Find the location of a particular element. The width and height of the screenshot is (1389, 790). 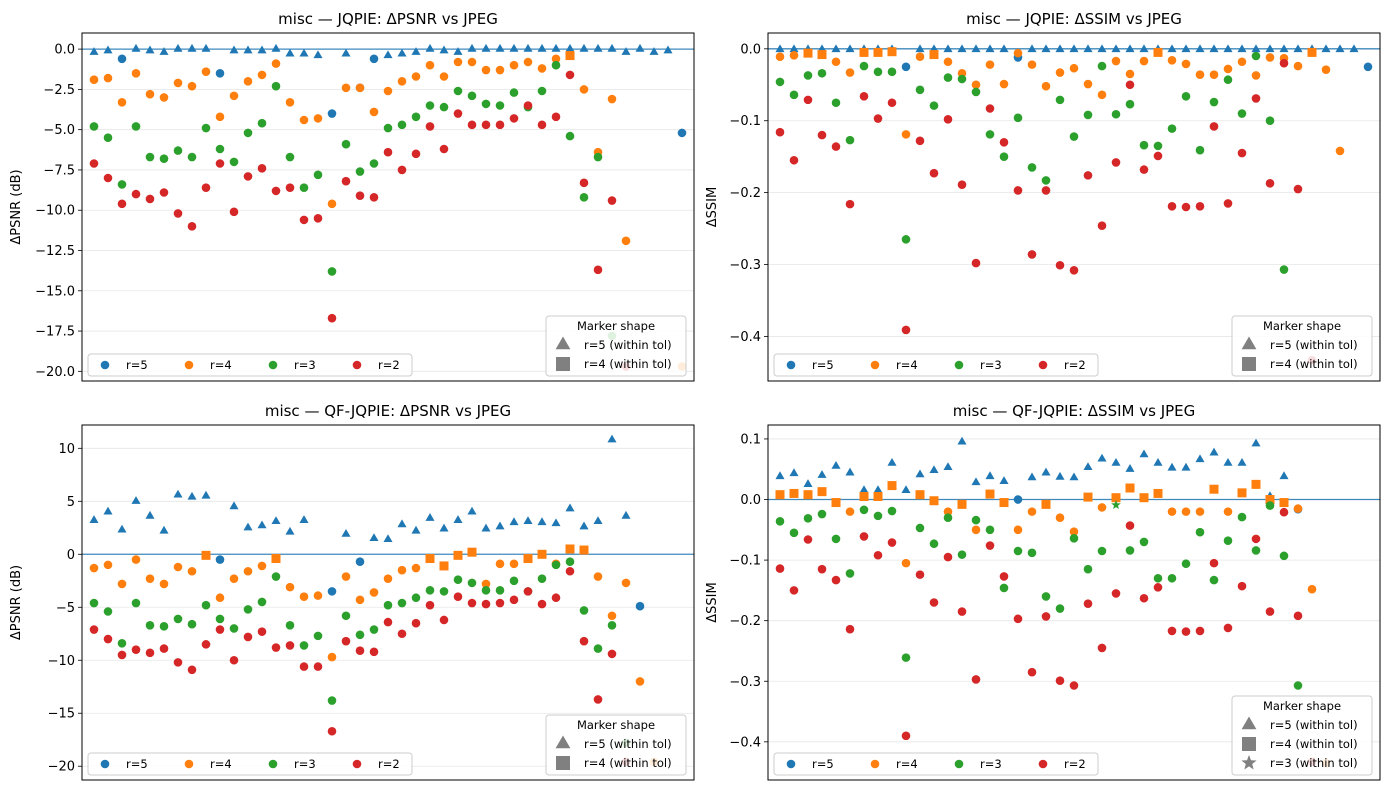

y-tick-label: 0.0 is located at coordinates (750, 500).